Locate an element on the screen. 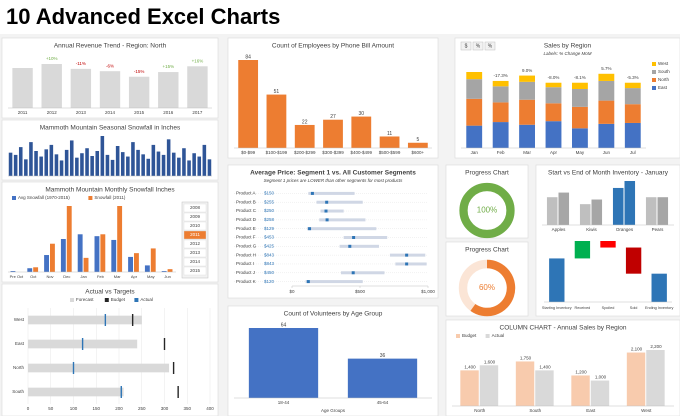 The height and width of the screenshot is (416, 680). y-tick-label: Product H is located at coordinates (246, 254).